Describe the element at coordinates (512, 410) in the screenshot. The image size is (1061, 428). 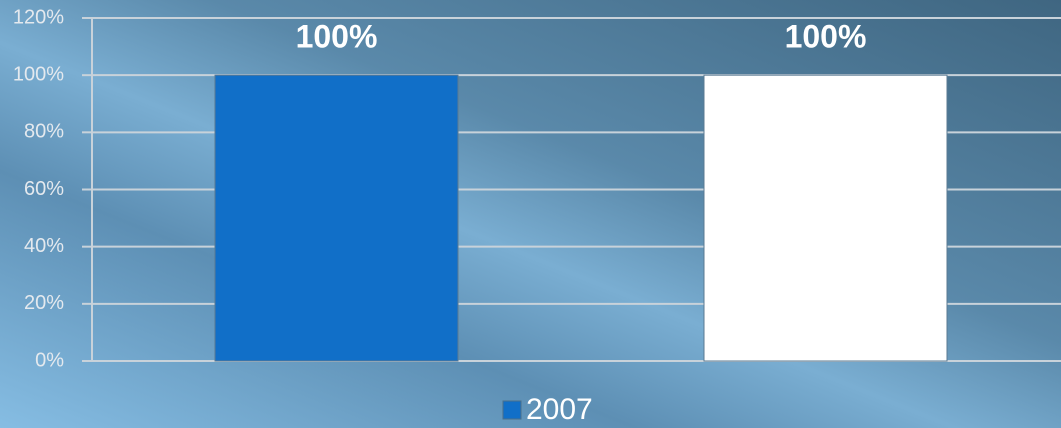
I see `legend-swatch` at that location.